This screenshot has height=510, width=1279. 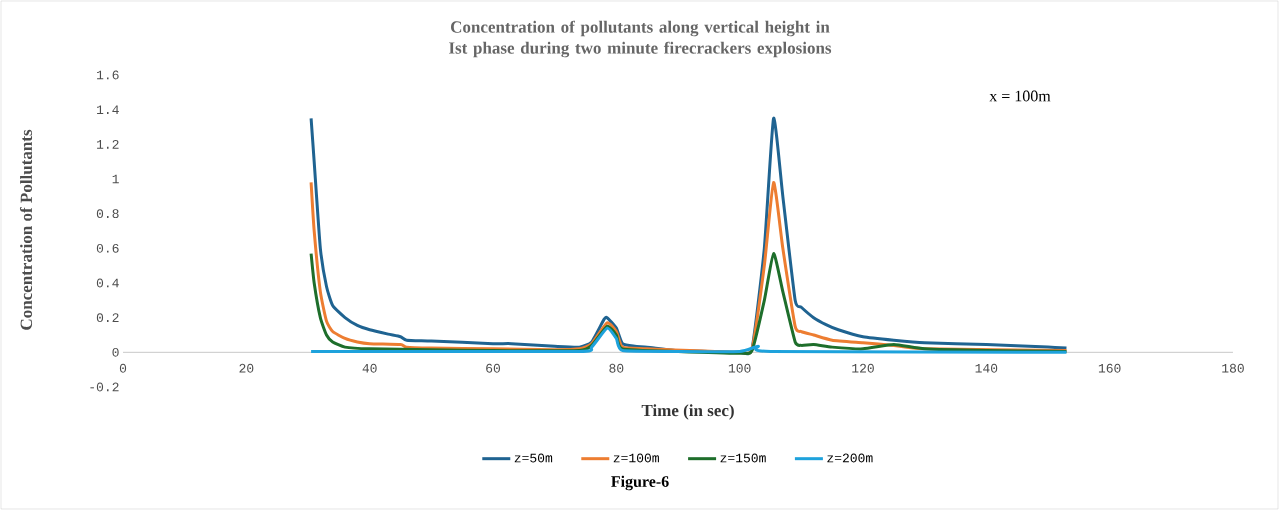 What do you see at coordinates (107, 283) in the screenshot?
I see `y-tick-label: 0.4` at bounding box center [107, 283].